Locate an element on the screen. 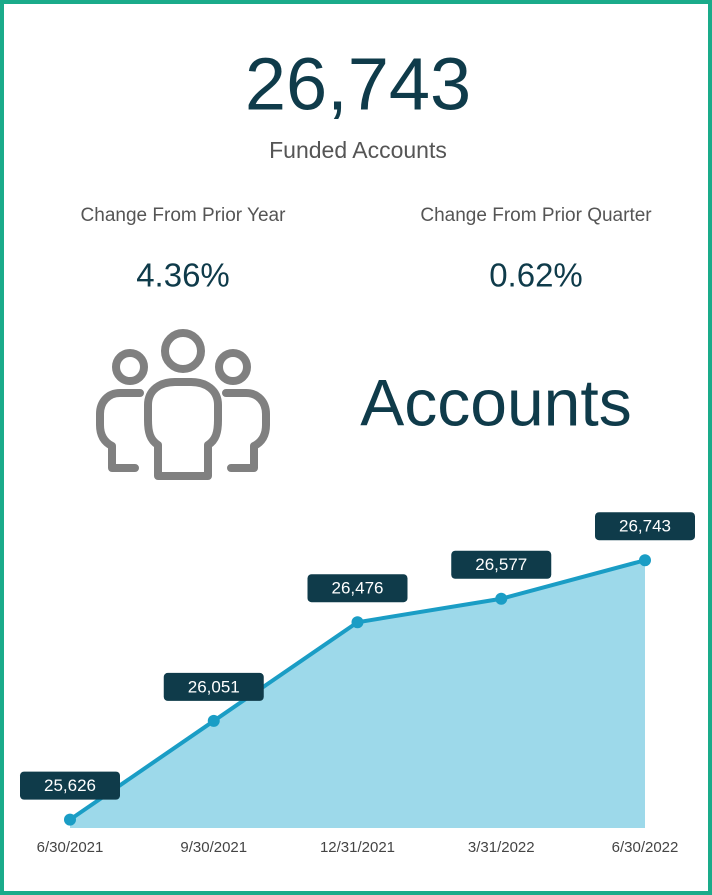  value-label: 26,743 is located at coordinates (645, 526).